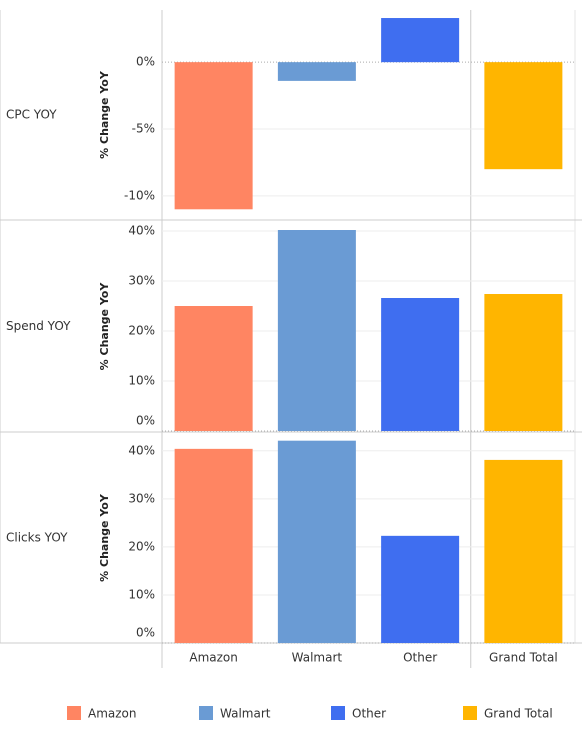  I want to click on legend-label: Amazon, so click(112, 714).